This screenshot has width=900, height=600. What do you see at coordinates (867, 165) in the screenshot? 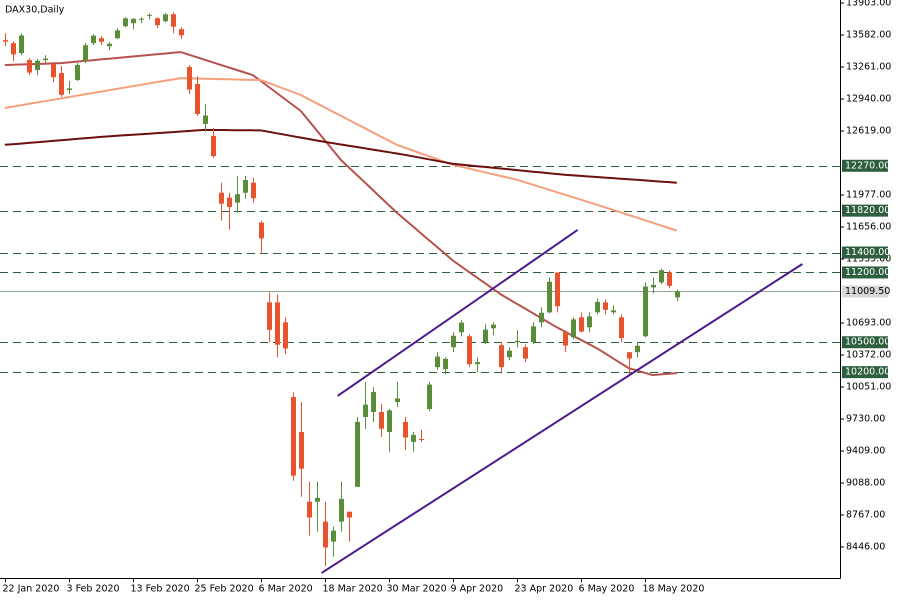
I see `level-label: 12270.00` at bounding box center [867, 165].